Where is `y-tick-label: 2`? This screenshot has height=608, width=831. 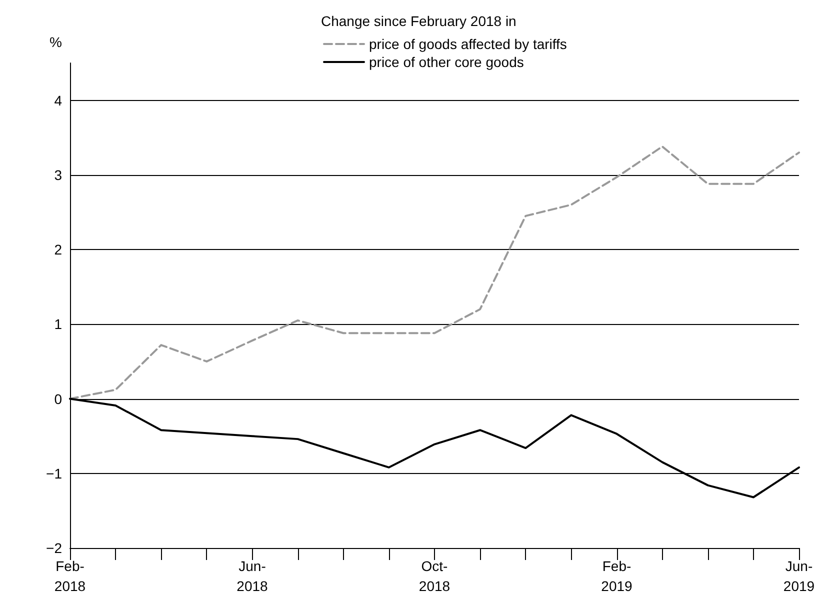
y-tick-label: 2 is located at coordinates (58, 250).